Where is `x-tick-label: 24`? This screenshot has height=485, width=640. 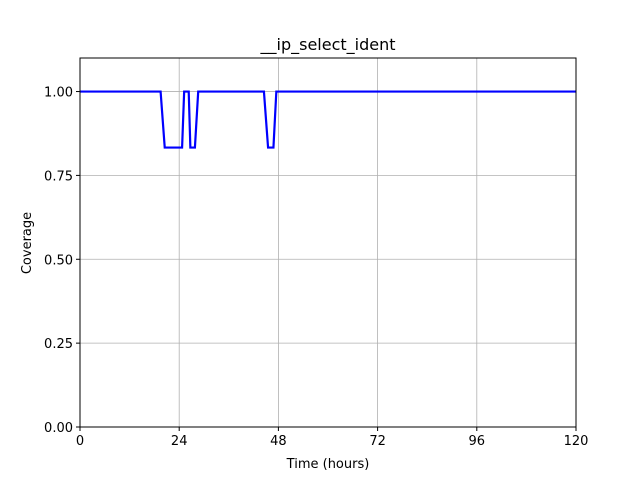
x-tick-label: 24 is located at coordinates (179, 441).